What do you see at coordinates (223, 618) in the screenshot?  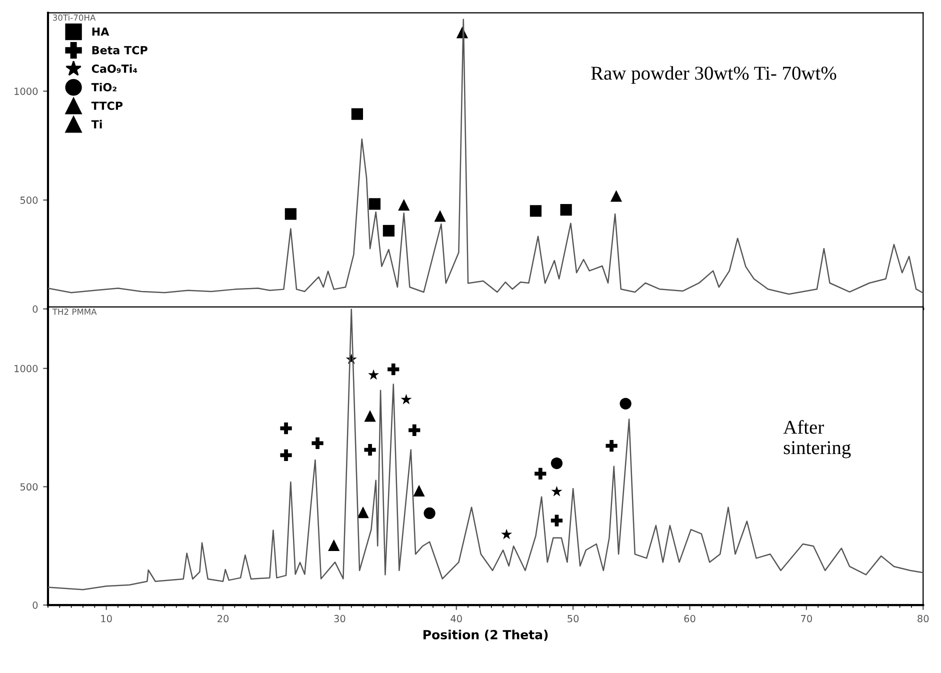 I see `x-tick-label: 20` at bounding box center [223, 618].